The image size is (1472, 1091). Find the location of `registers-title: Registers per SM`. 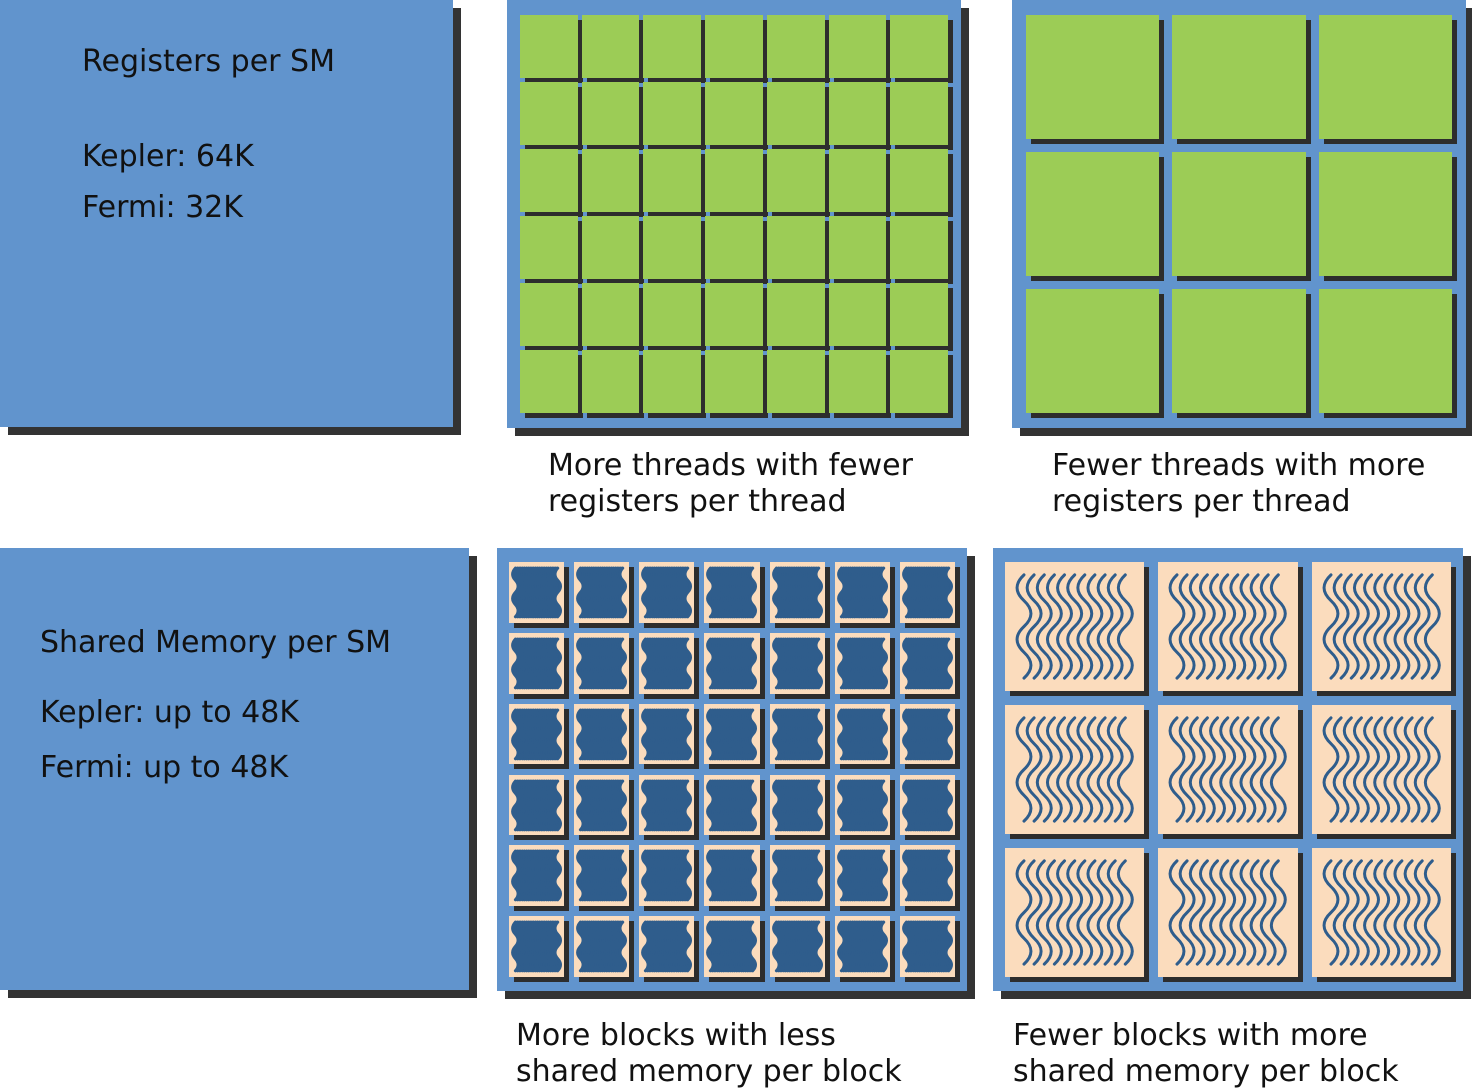

registers-title: Registers per SM is located at coordinates (208, 61).